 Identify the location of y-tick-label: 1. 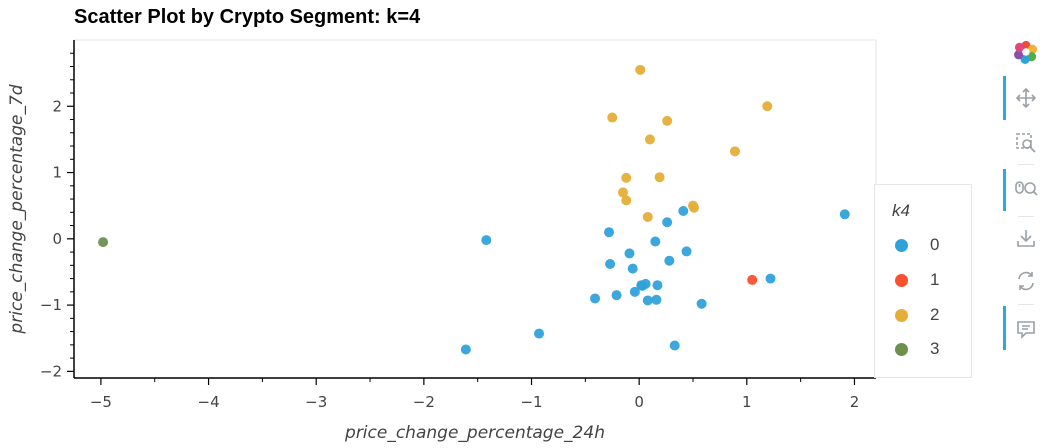
(57, 173).